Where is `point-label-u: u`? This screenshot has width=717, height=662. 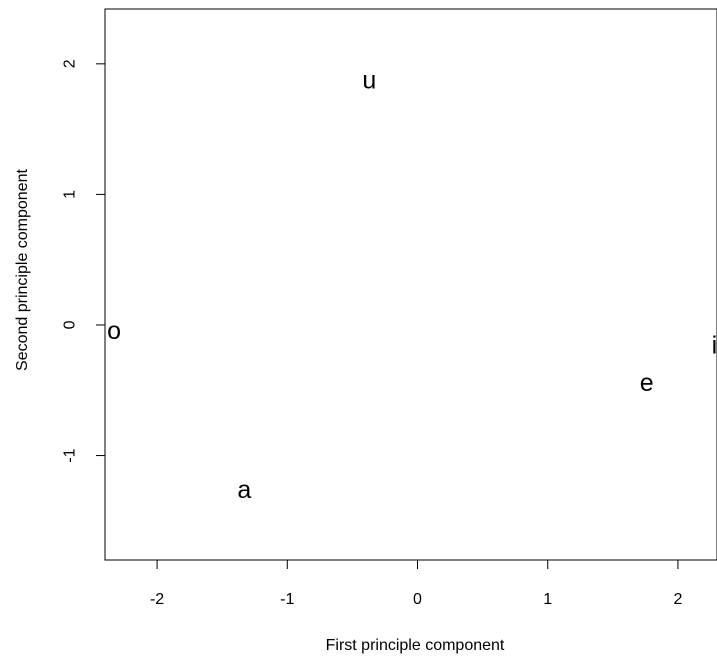 point-label-u: u is located at coordinates (369, 80).